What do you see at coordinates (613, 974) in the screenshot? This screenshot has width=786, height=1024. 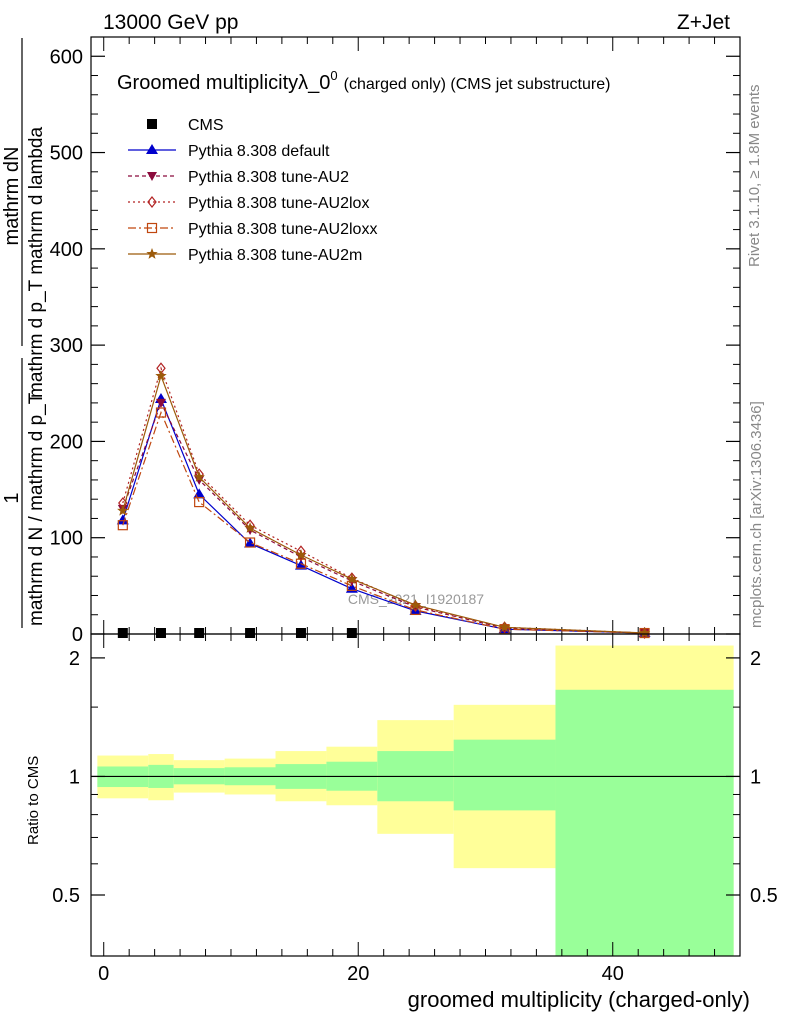 I see `x-tick-label: 40` at bounding box center [613, 974].